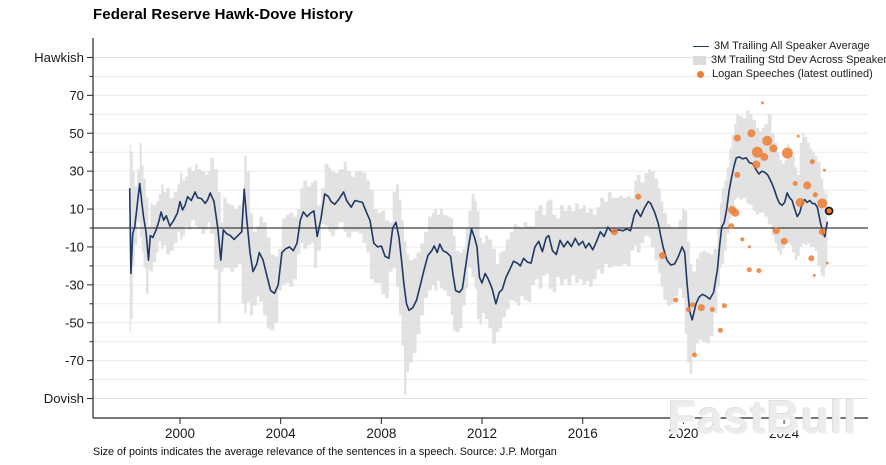 The height and width of the screenshot is (465, 886). What do you see at coordinates (700, 74) in the screenshot?
I see `dot-swatch-icon` at bounding box center [700, 74].